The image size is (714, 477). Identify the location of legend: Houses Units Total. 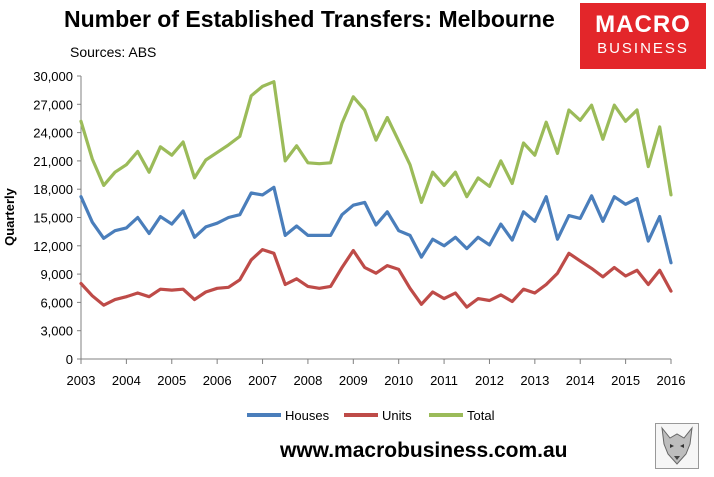
(371, 415).